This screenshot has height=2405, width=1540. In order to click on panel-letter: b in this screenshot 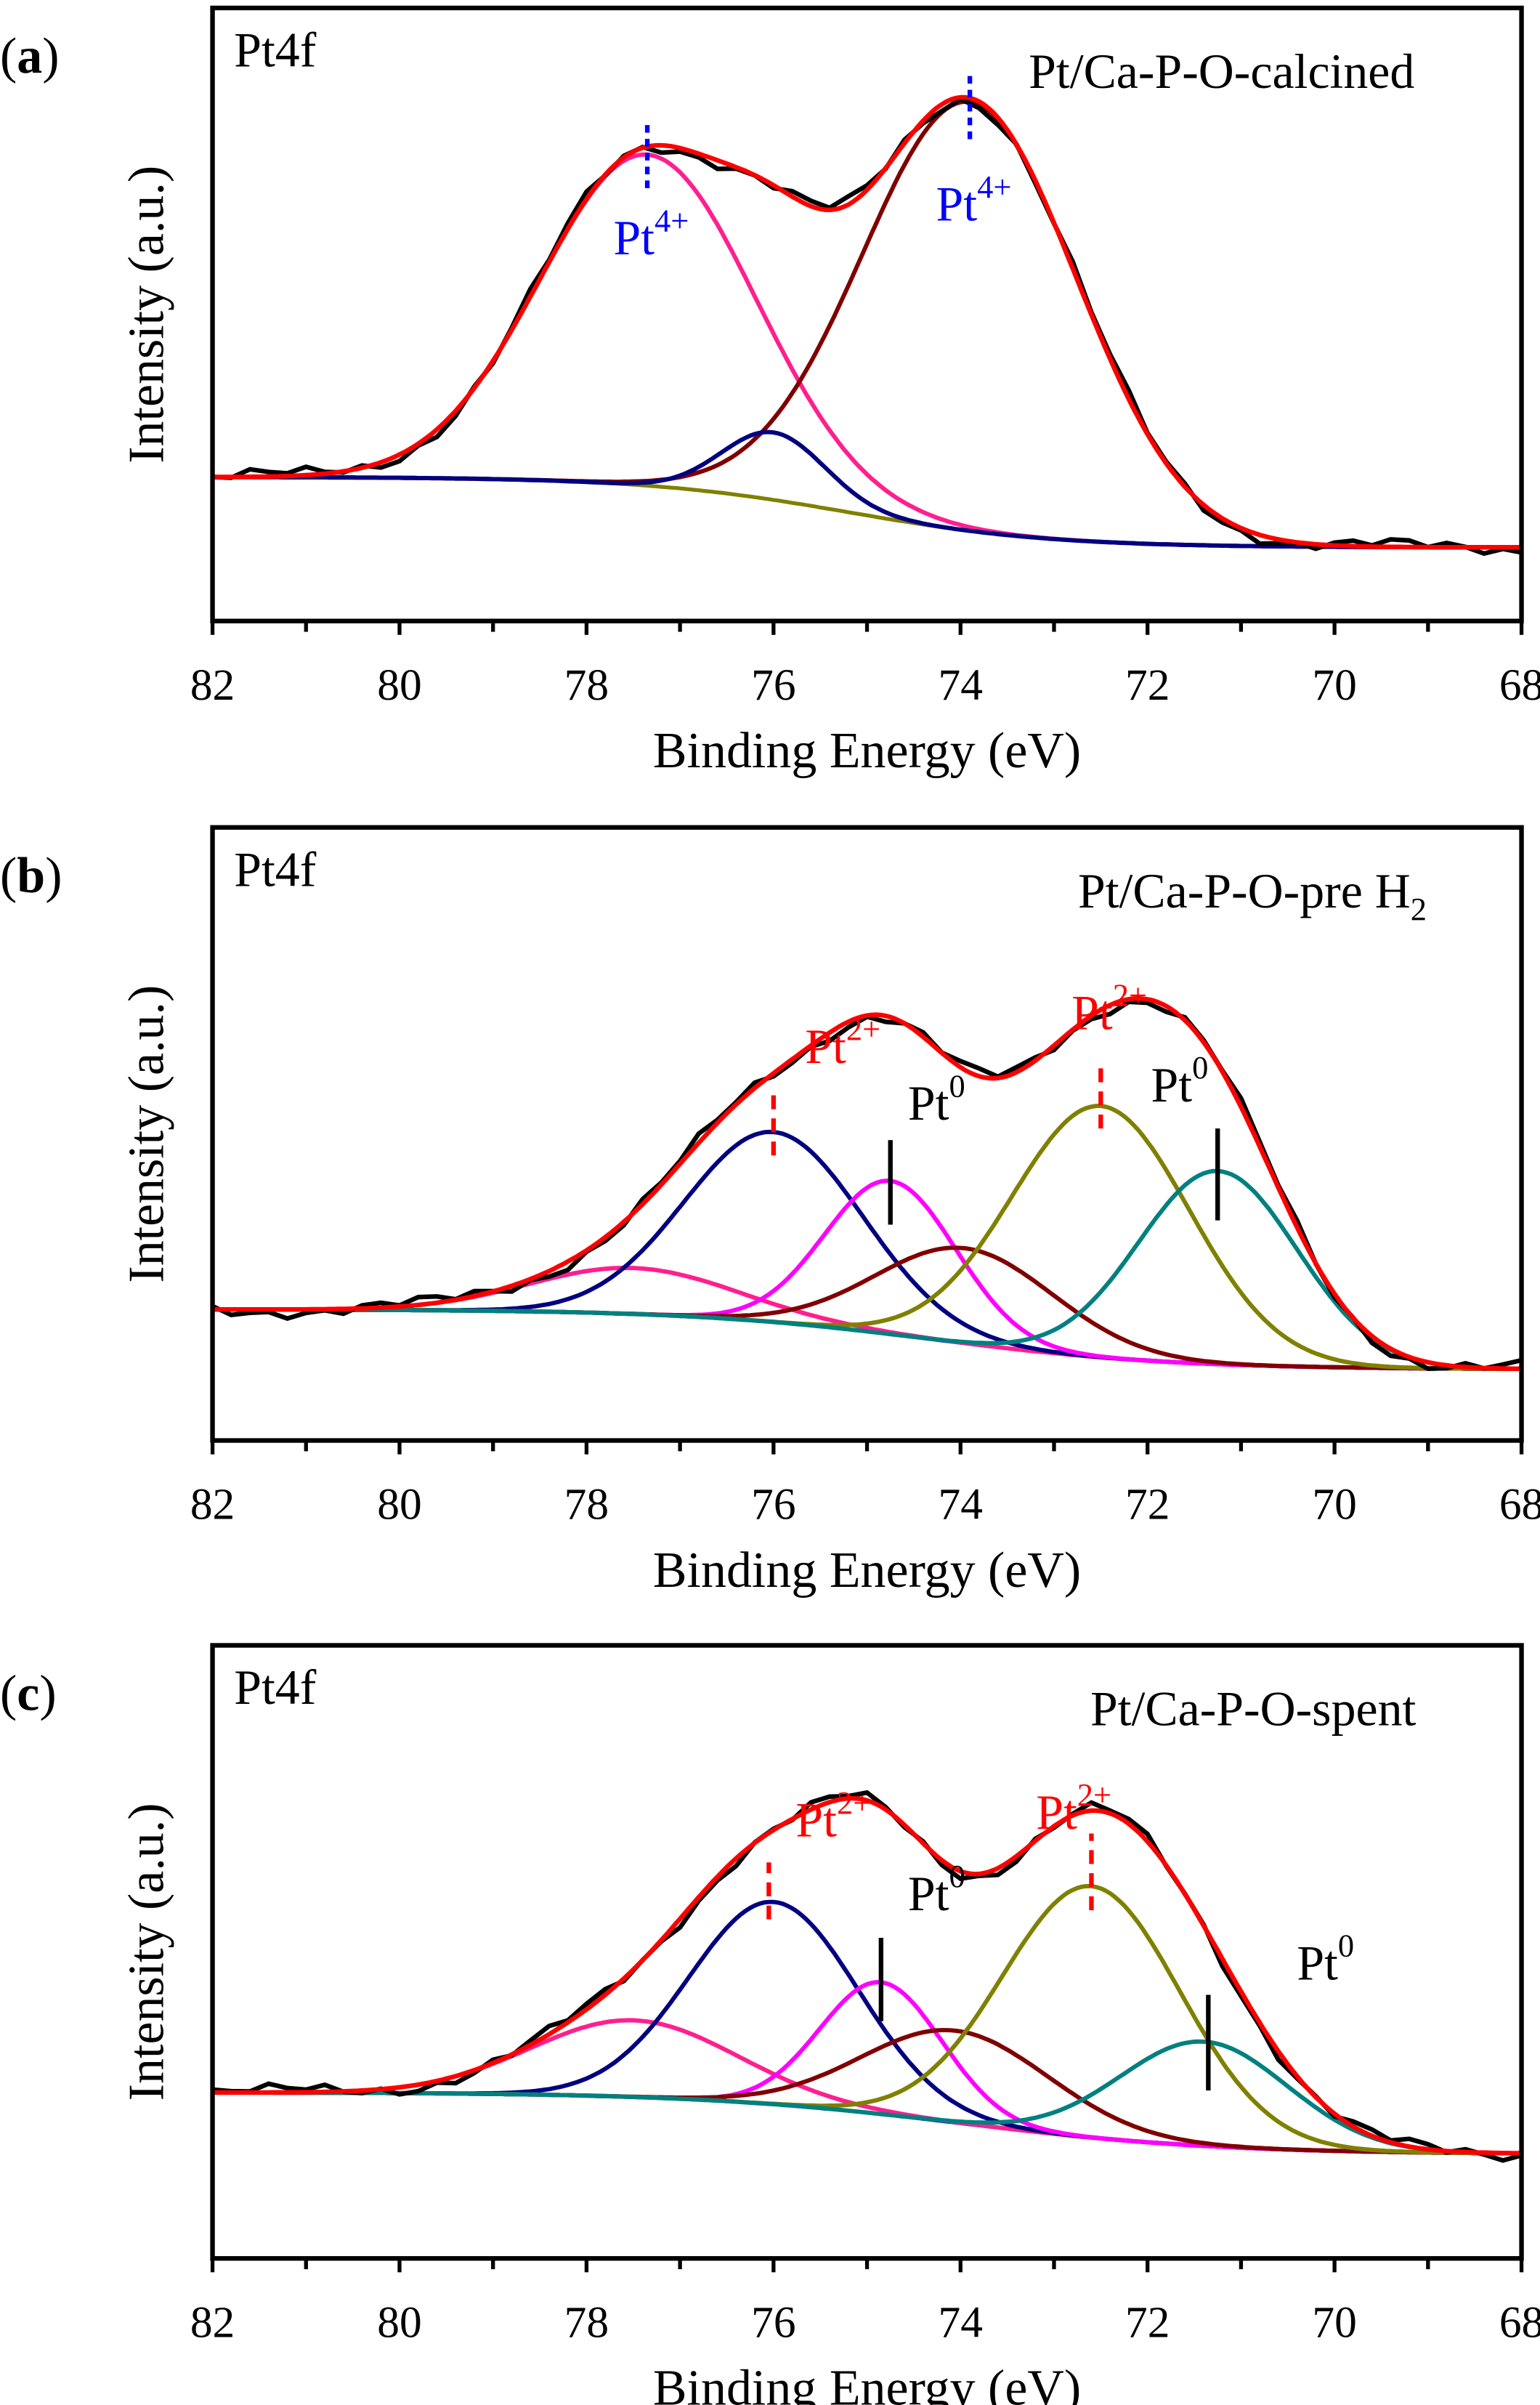, I will do `click(31, 876)`.